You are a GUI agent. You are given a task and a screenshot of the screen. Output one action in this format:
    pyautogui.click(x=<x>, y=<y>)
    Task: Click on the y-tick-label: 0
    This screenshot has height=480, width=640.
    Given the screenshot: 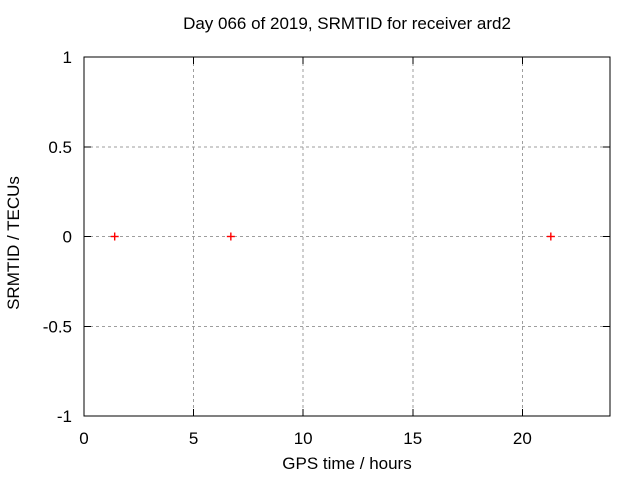 What is the action you would take?
    pyautogui.click(x=67, y=237)
    